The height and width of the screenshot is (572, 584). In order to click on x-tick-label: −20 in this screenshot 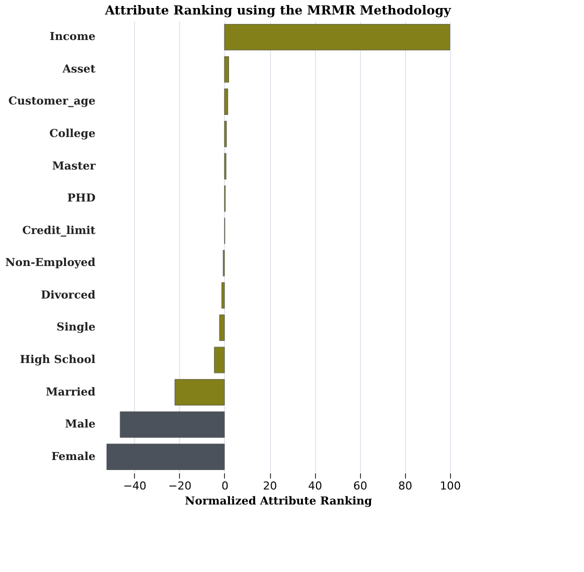, I will do `click(180, 486)`.